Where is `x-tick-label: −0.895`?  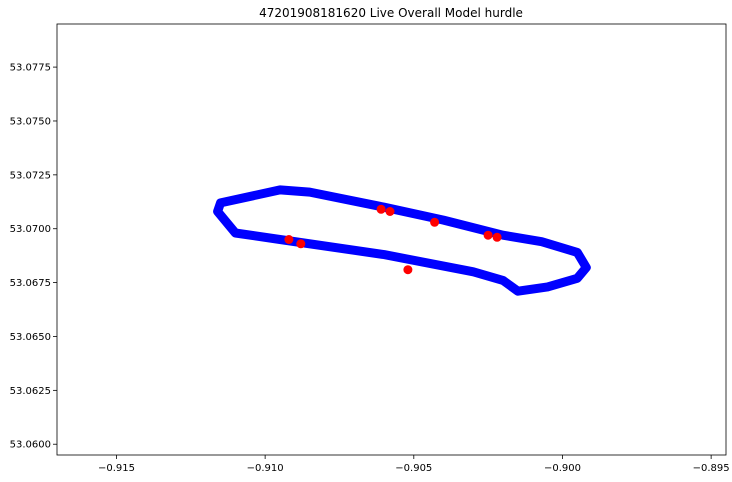
x-tick-label: −0.895 is located at coordinates (711, 468).